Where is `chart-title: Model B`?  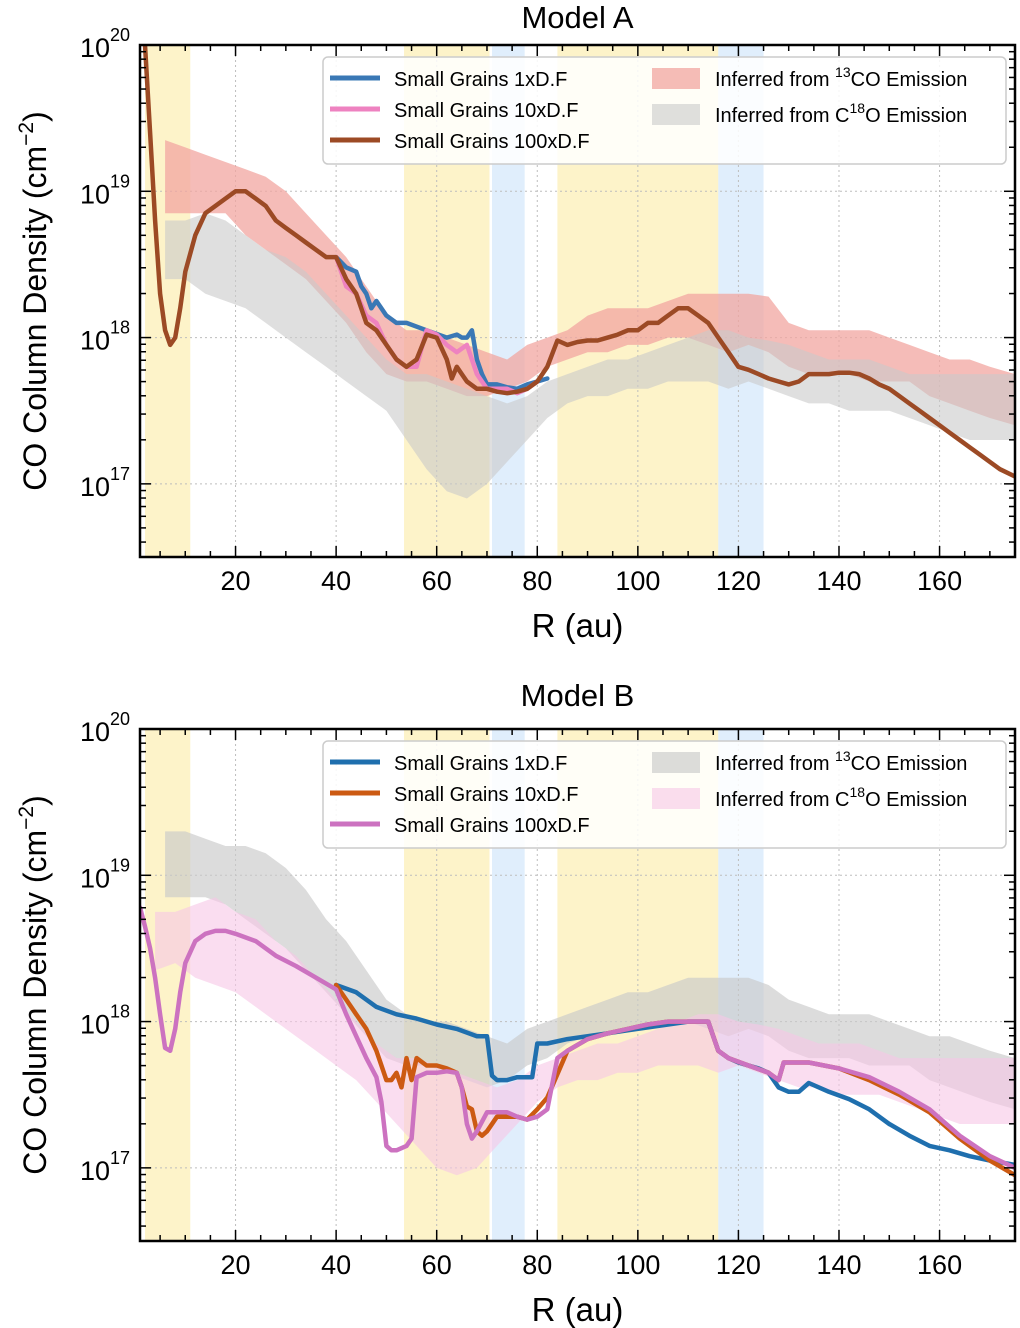 chart-title: Model B is located at coordinates (578, 695).